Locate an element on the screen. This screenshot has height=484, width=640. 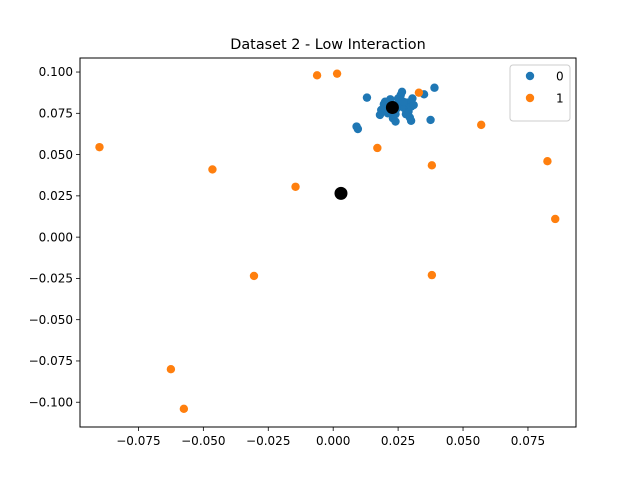
x-tick-label: −0.025 is located at coordinates (268, 441).